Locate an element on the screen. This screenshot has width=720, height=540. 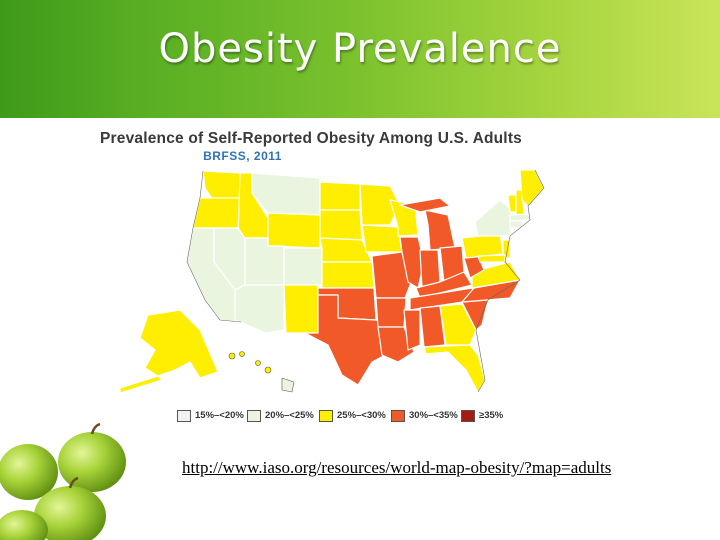
legend-label-3: 25%–<30% is located at coordinates (361, 415).